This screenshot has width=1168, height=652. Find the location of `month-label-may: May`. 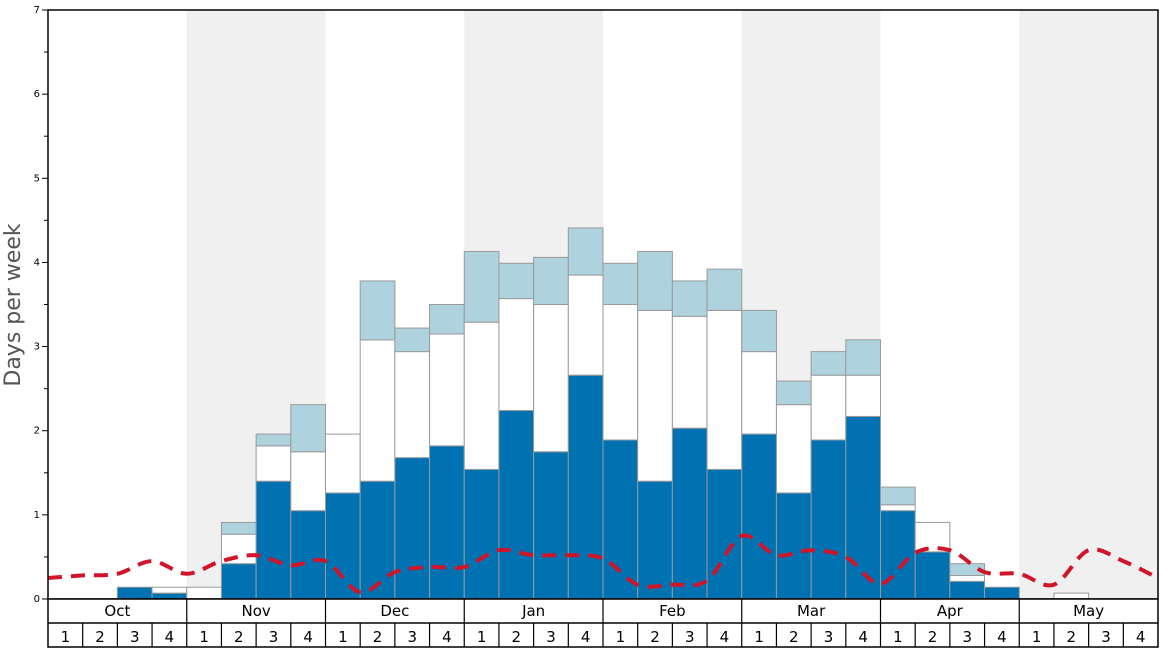

month-label-may: May is located at coordinates (1088, 611).